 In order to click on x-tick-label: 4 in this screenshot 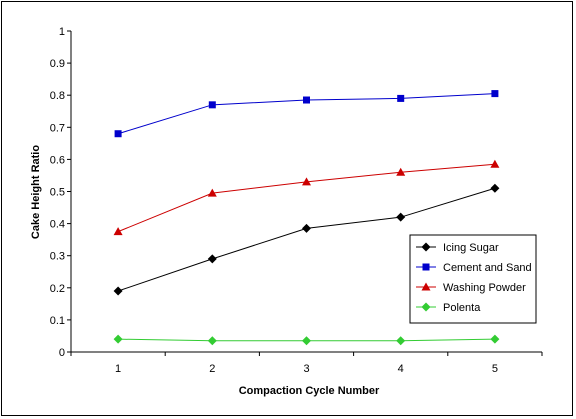, I will do `click(401, 369)`.